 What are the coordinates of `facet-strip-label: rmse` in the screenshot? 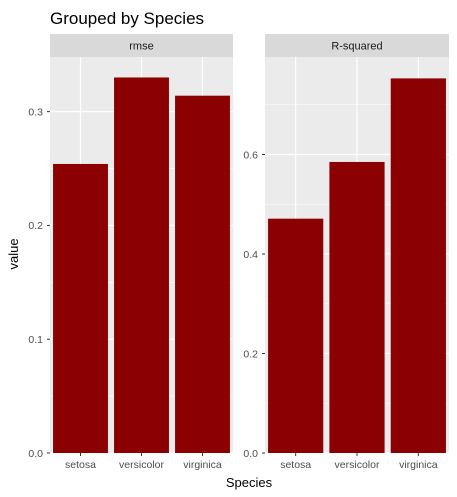 It's located at (141, 47).